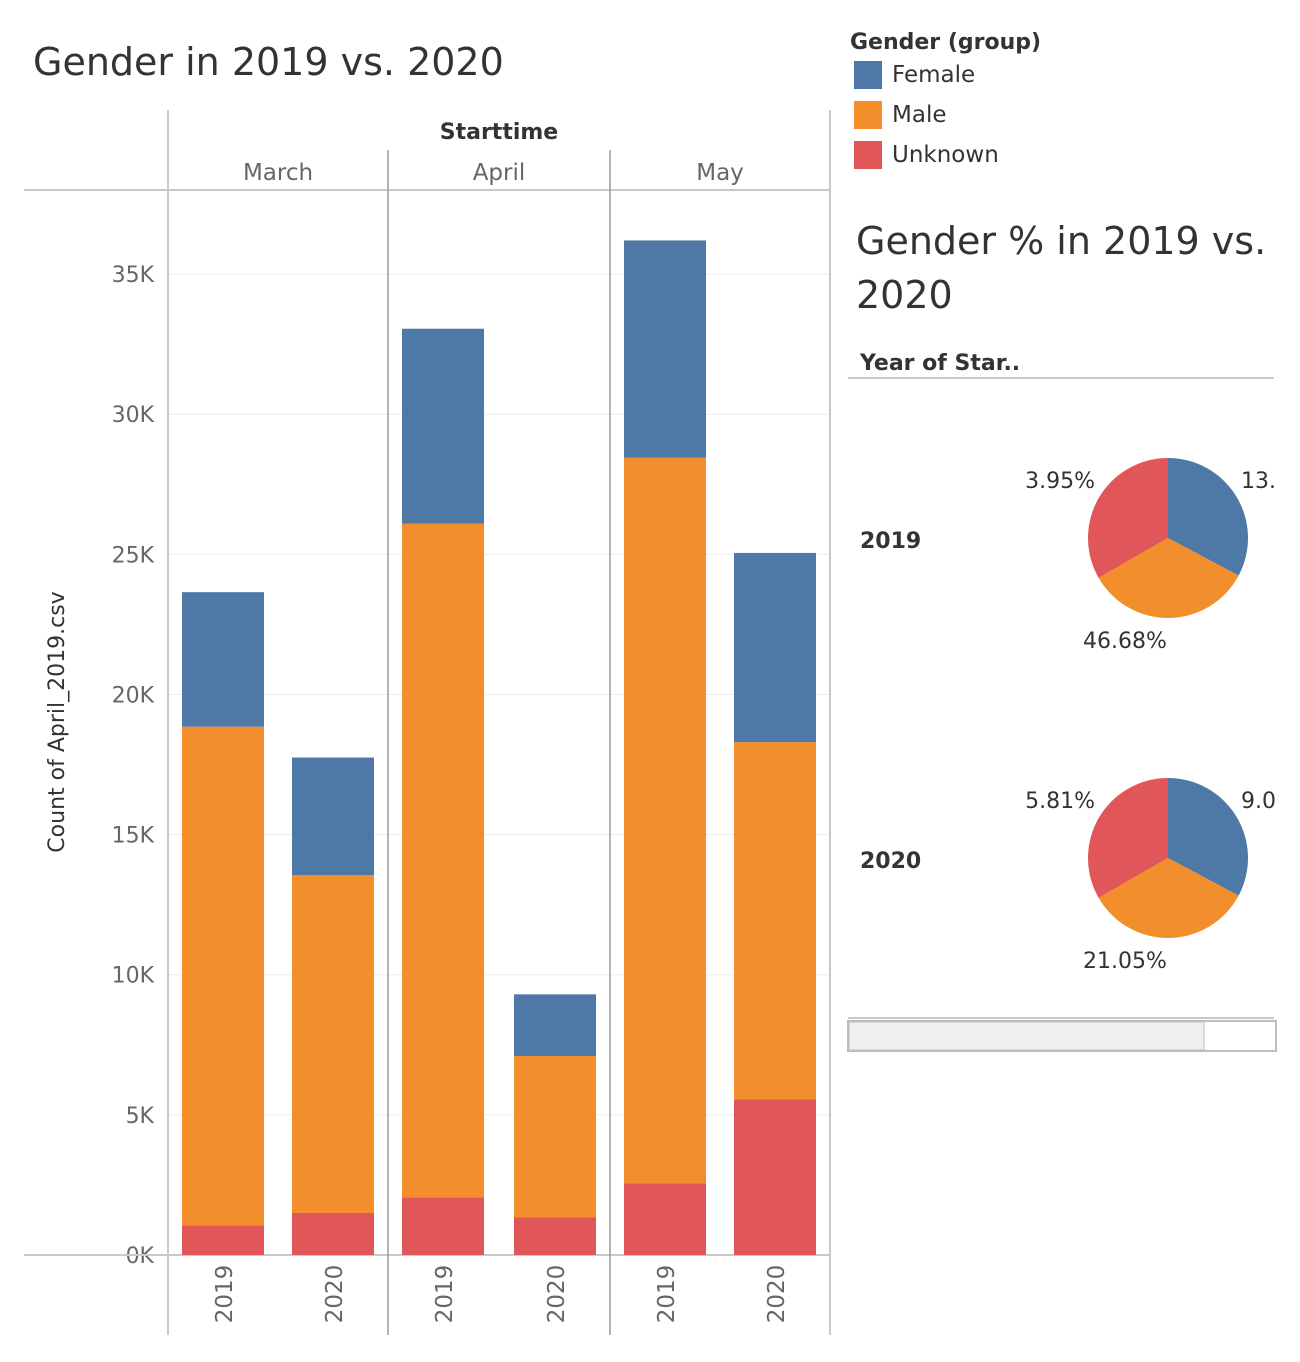  Describe the element at coordinates (499, 132) in the screenshot. I see `column-header-starttime: Starttime` at that location.